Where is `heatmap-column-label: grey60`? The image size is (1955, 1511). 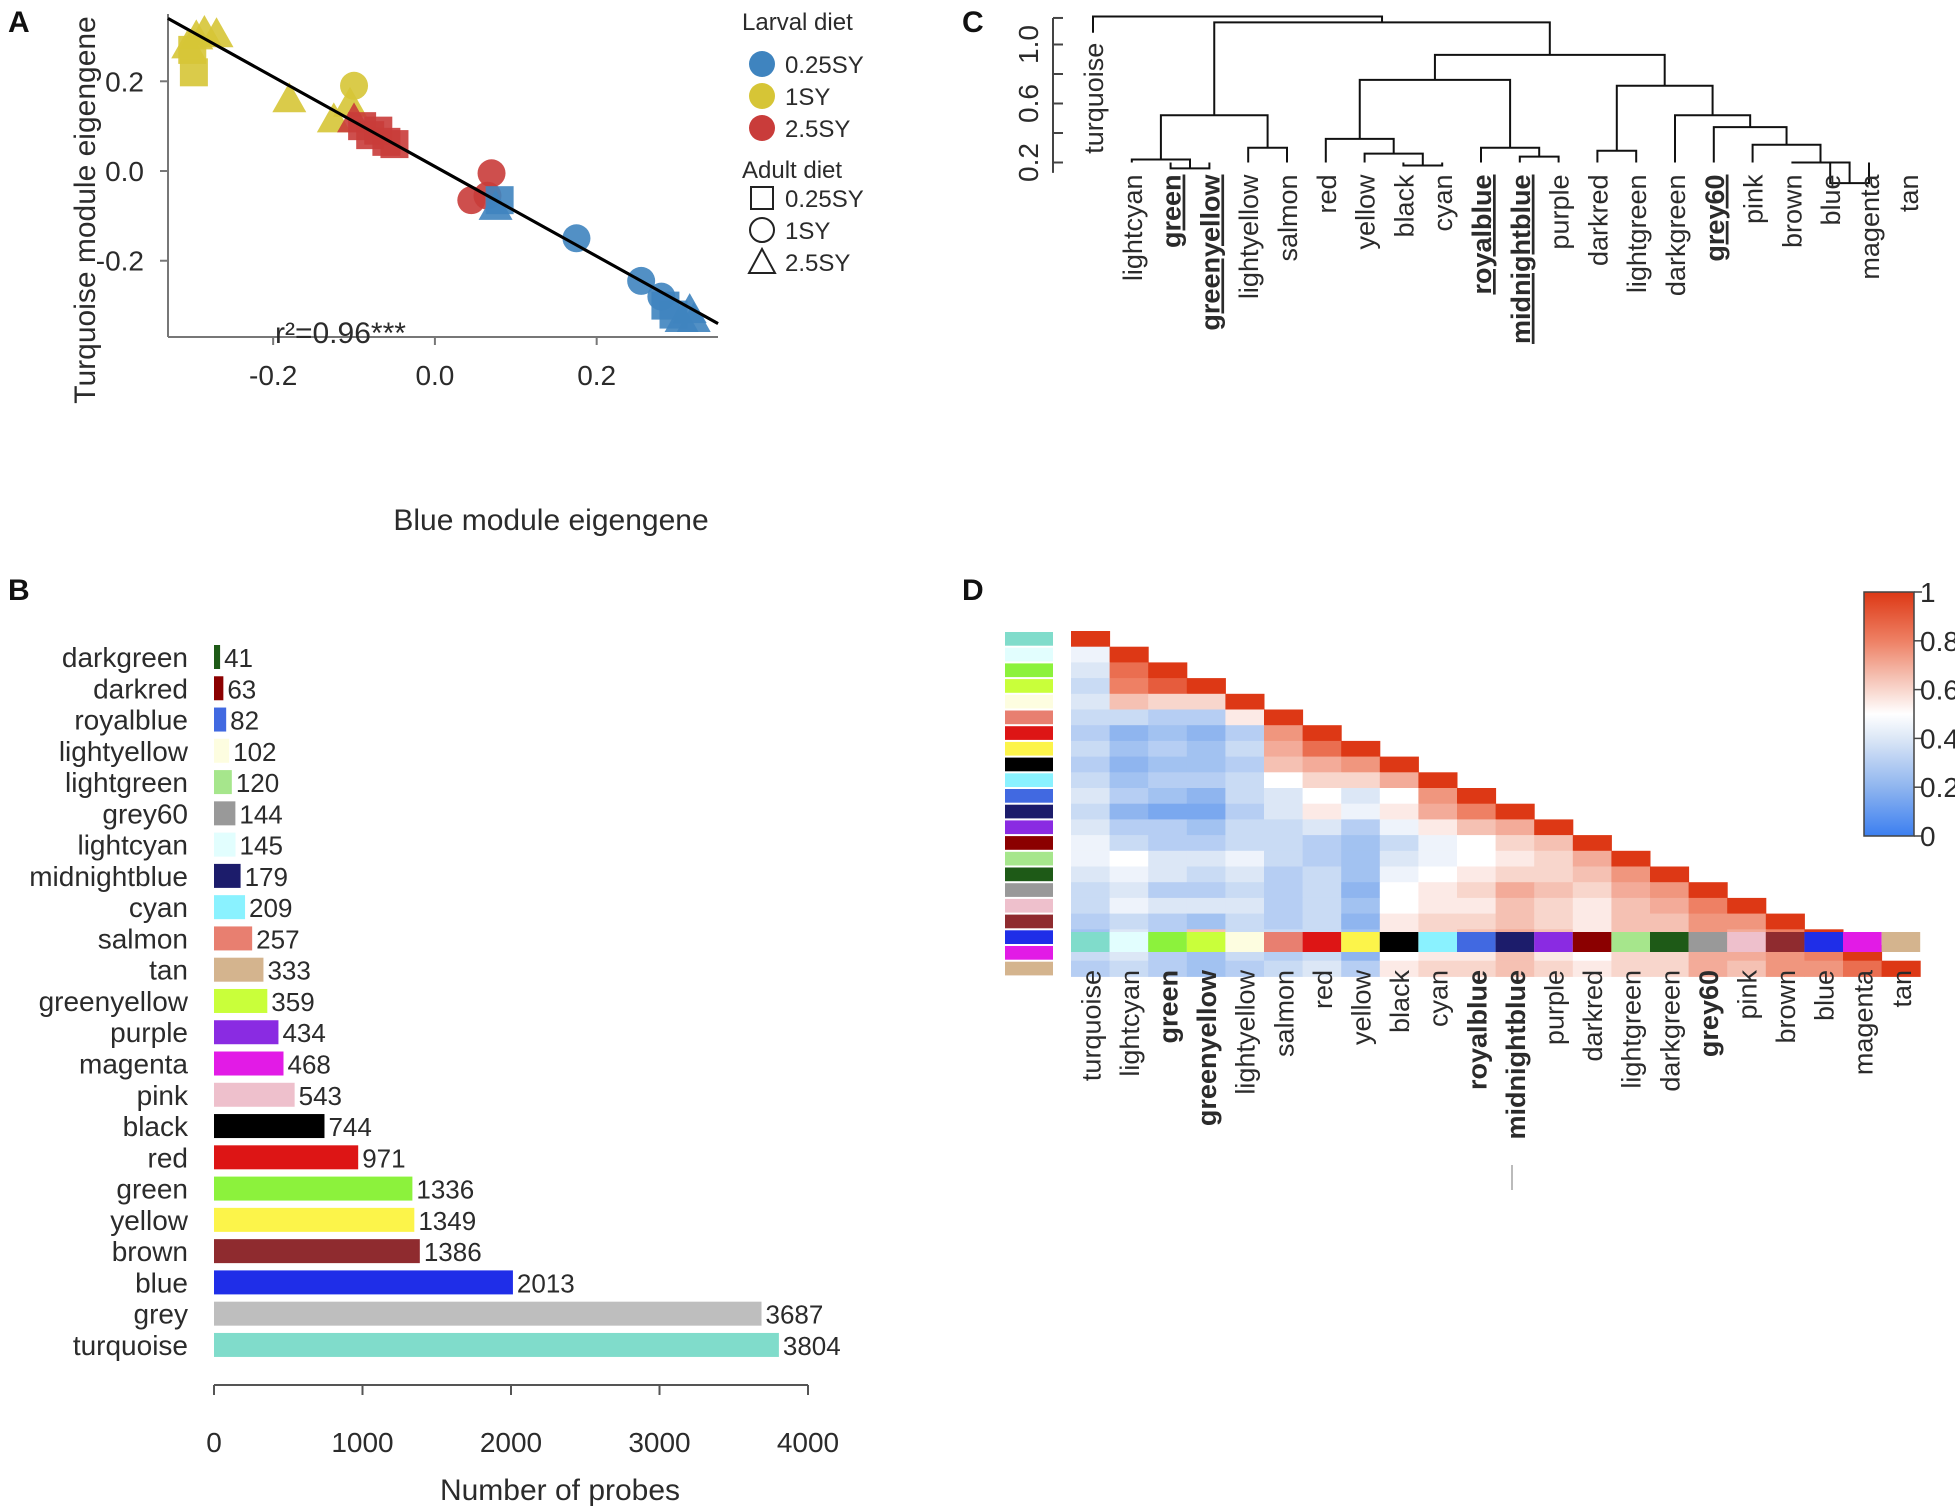
heatmap-column-label: grey60 is located at coordinates (1709, 1013).